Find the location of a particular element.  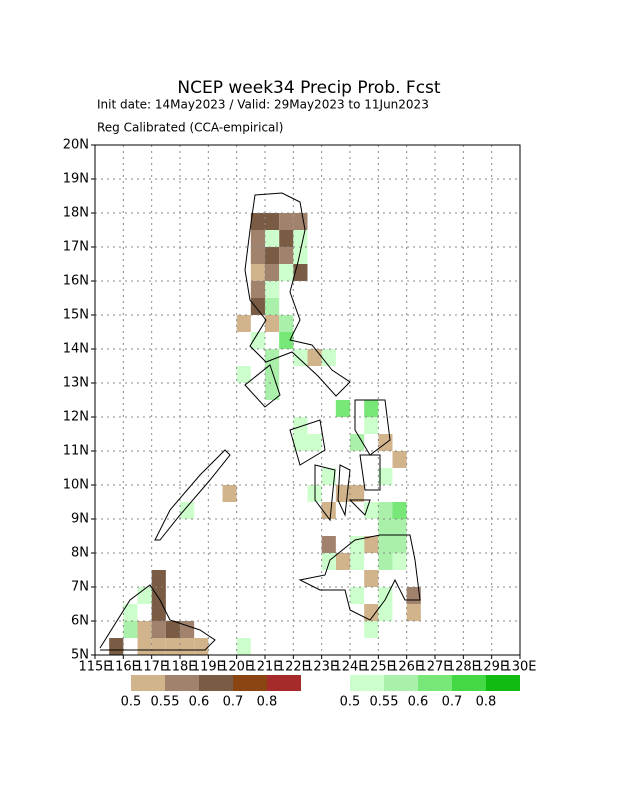

below-legend-label: 0.5 is located at coordinates (131, 702).